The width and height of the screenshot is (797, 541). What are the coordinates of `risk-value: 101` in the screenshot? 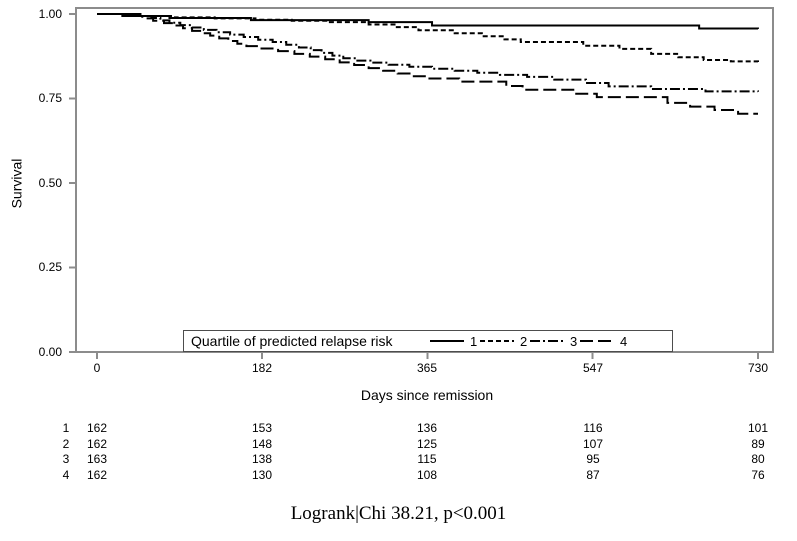 It's located at (758, 428).